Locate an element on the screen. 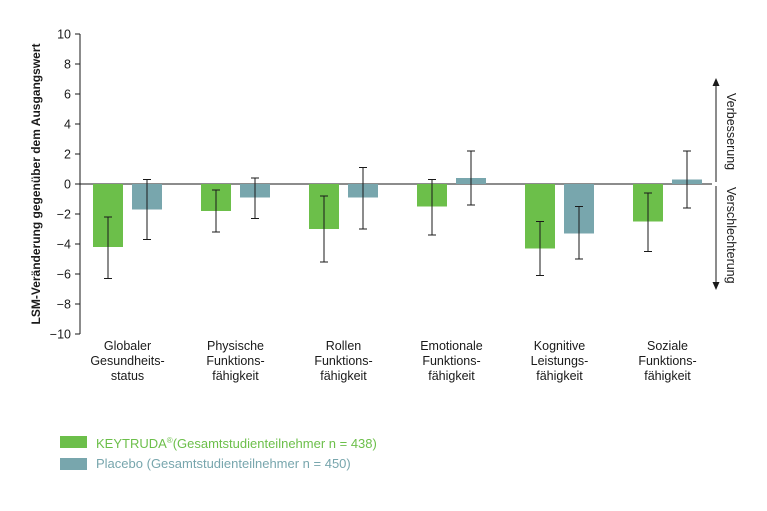  y-tick-label: 8 is located at coordinates (67, 65).